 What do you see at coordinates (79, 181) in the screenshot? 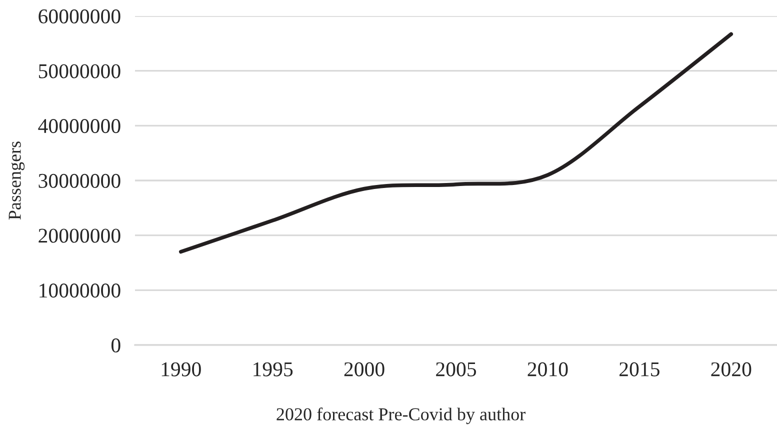
I see `y-tick-label: 30000000` at bounding box center [79, 181].